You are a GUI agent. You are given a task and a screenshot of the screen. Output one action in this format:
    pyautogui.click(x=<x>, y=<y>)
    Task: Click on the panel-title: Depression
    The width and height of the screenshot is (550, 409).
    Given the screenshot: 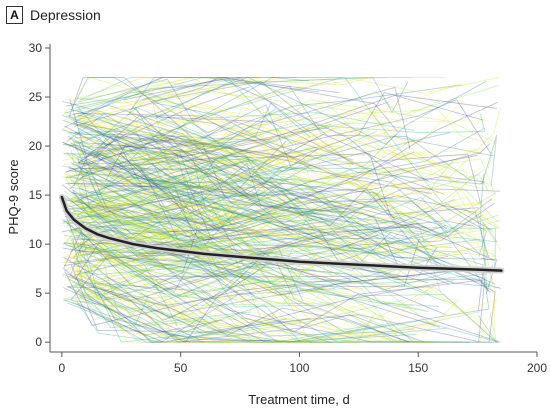 What is the action you would take?
    pyautogui.click(x=65, y=15)
    